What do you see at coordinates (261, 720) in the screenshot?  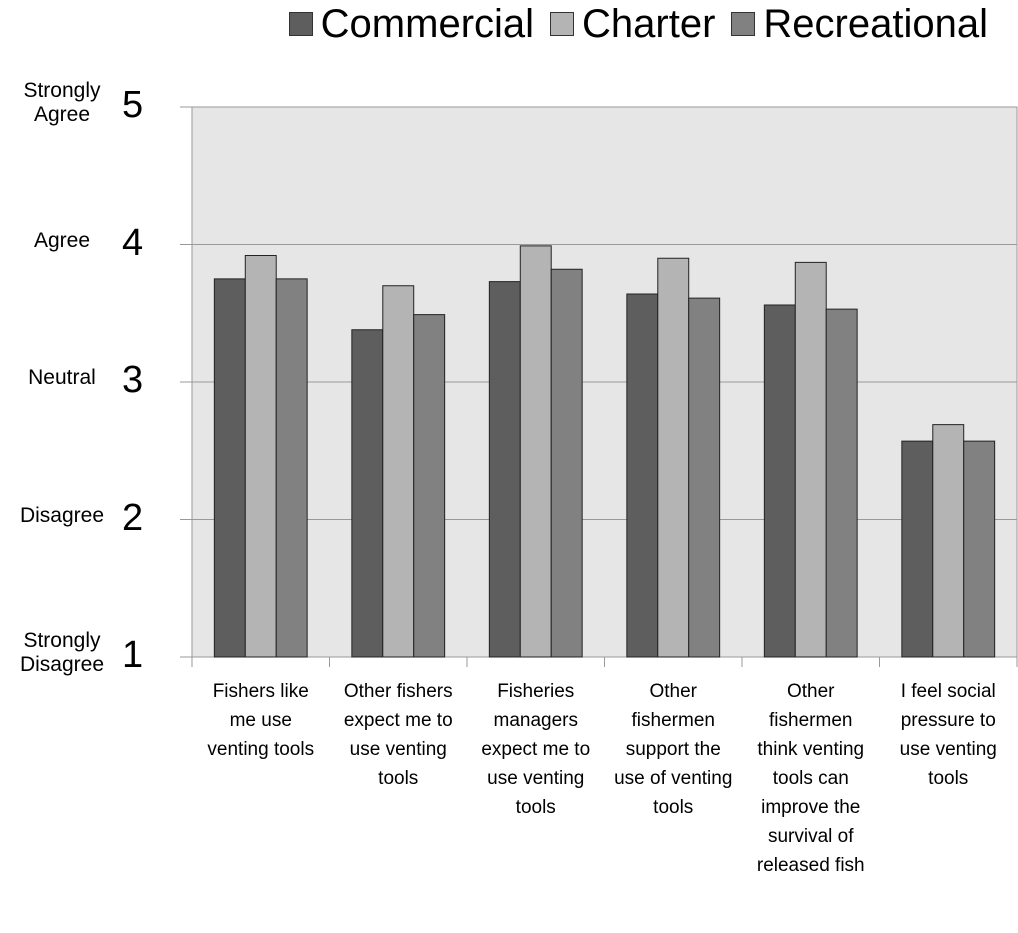 I see `x-tick-label: Fishers like me use venting tools` at bounding box center [261, 720].